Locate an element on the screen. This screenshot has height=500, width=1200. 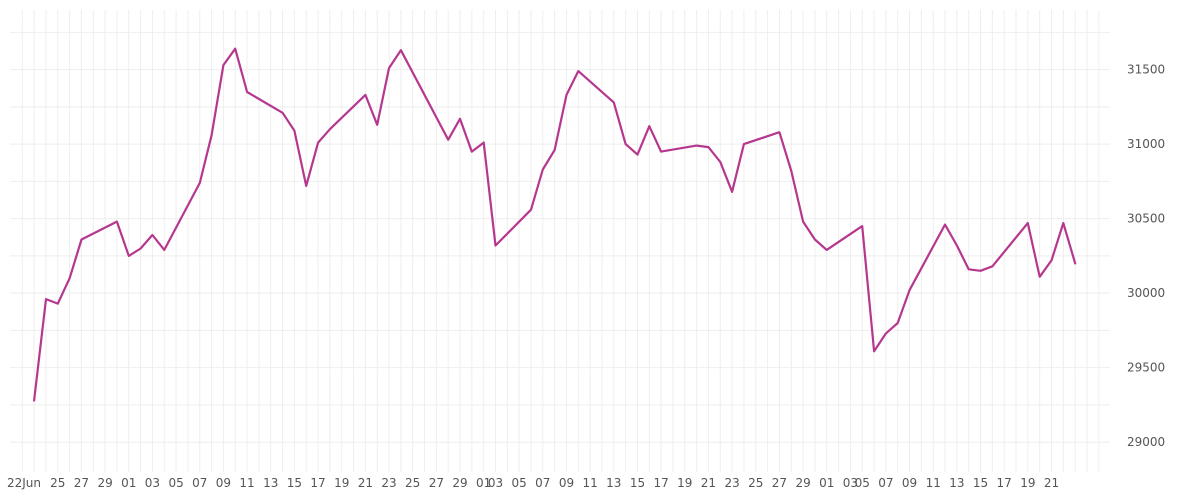
y-tick-label: 31500 is located at coordinates (1146, 70).